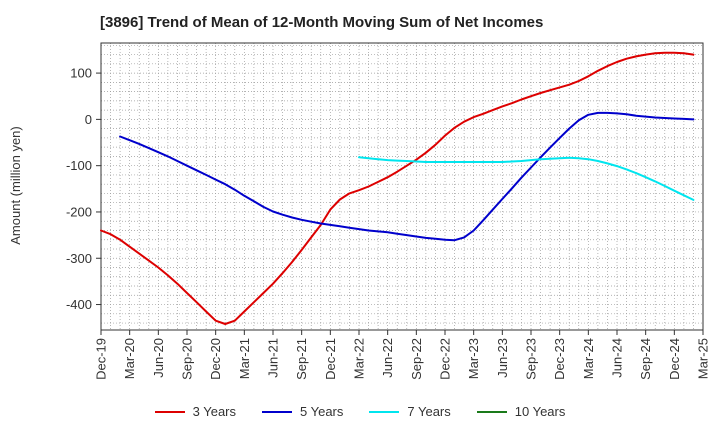 Image resolution: width=720 pixels, height=440 pixels. What do you see at coordinates (88, 119) in the screenshot?
I see `y-tick-label: 0` at bounding box center [88, 119].